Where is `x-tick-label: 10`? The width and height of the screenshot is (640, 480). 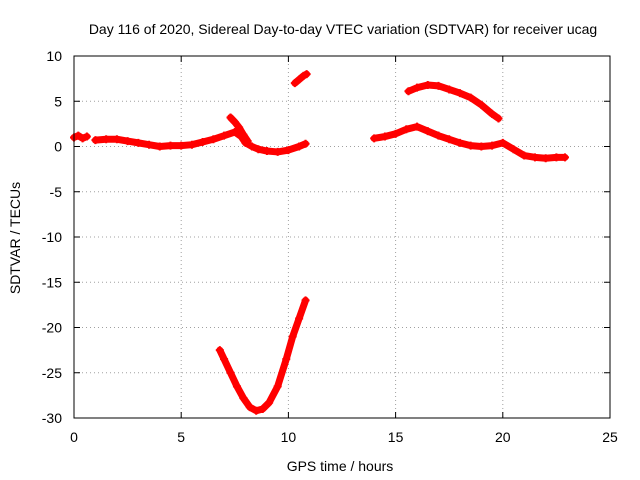
x-tick-label: 10 is located at coordinates (289, 437).